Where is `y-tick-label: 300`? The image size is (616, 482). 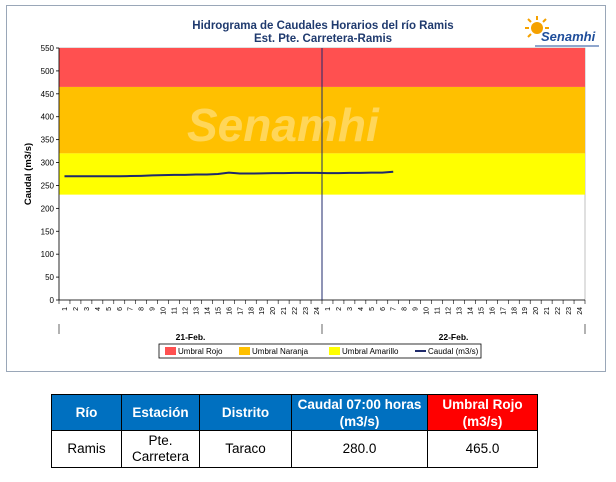
y-tick-label: 300 is located at coordinates (48, 163).